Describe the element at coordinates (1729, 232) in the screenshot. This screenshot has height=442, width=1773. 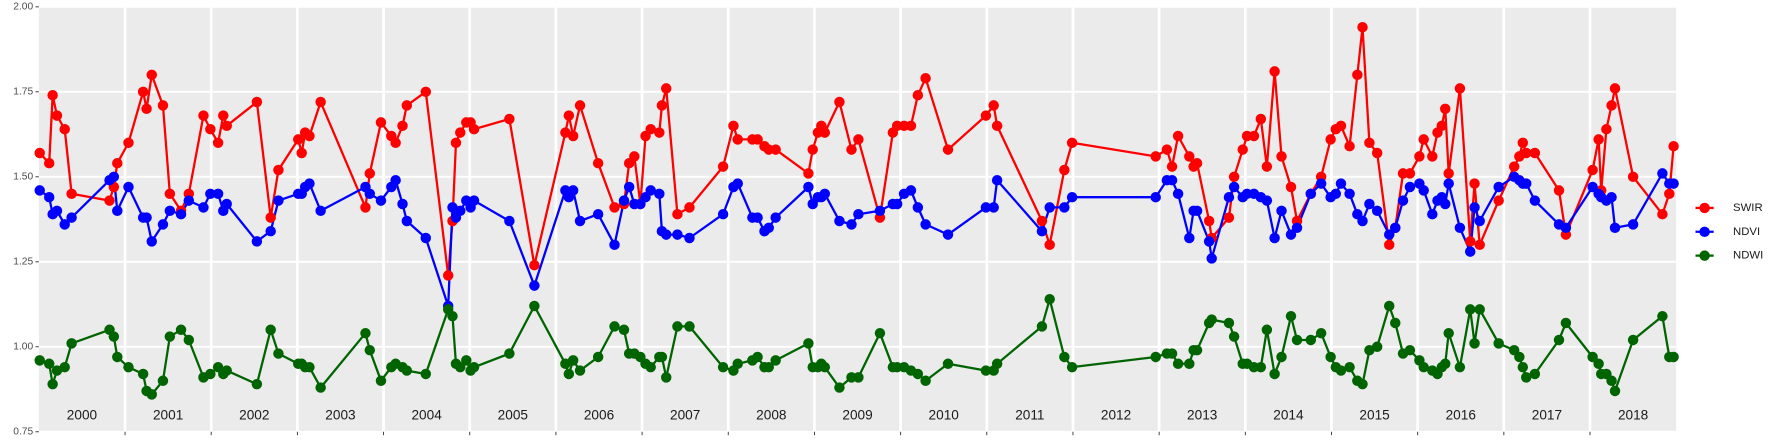
I see `legend: SWIR NDVI NDWI` at that location.